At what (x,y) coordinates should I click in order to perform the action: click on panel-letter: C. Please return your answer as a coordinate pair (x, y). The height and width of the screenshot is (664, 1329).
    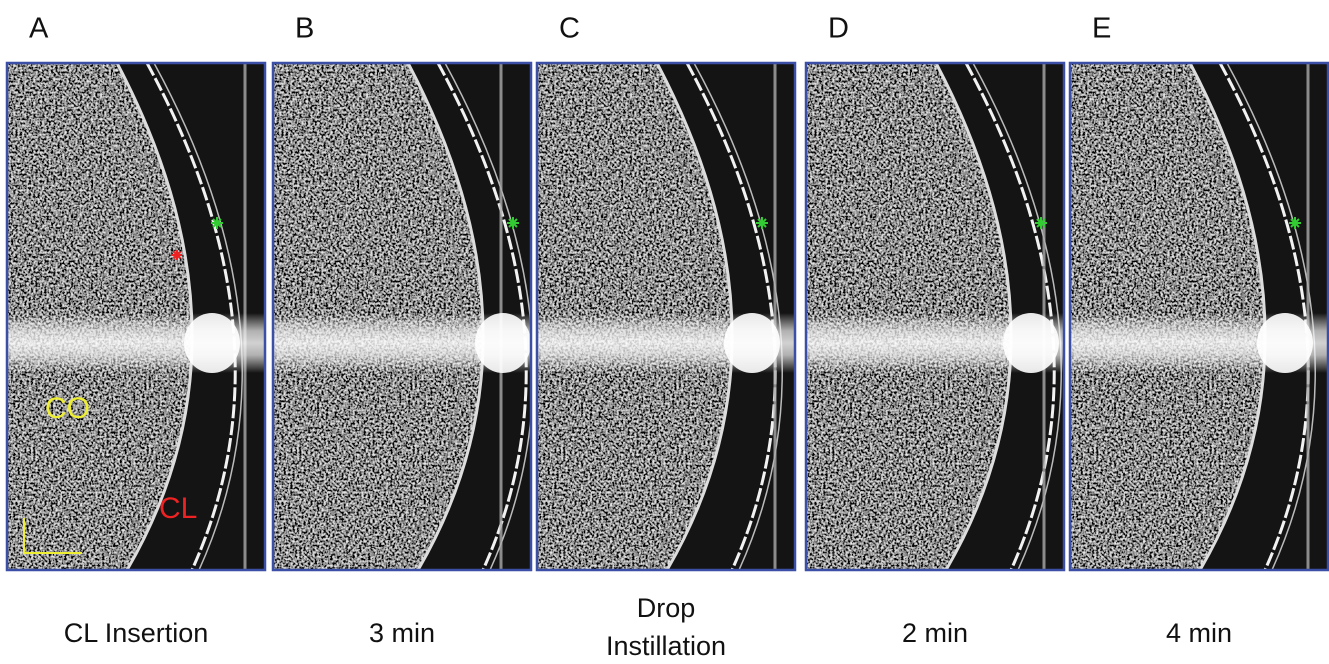
    Looking at the image, I should click on (569, 29).